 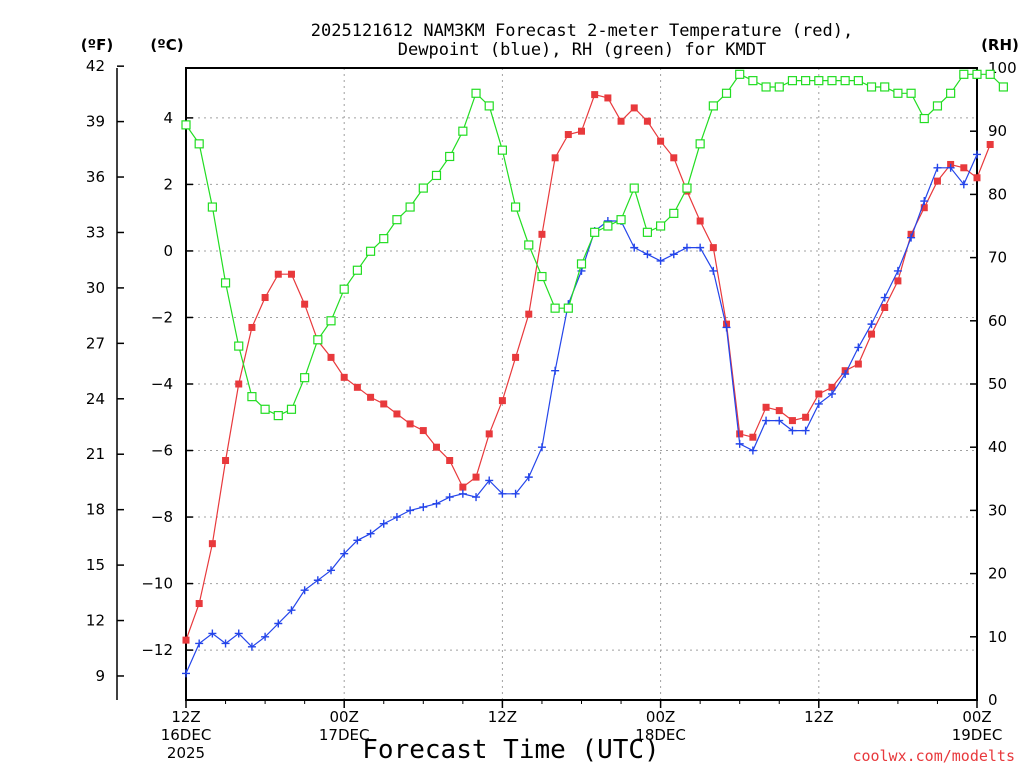 I want to click on x-axis-label: Forecast Time (UTC), so click(x=510, y=750).